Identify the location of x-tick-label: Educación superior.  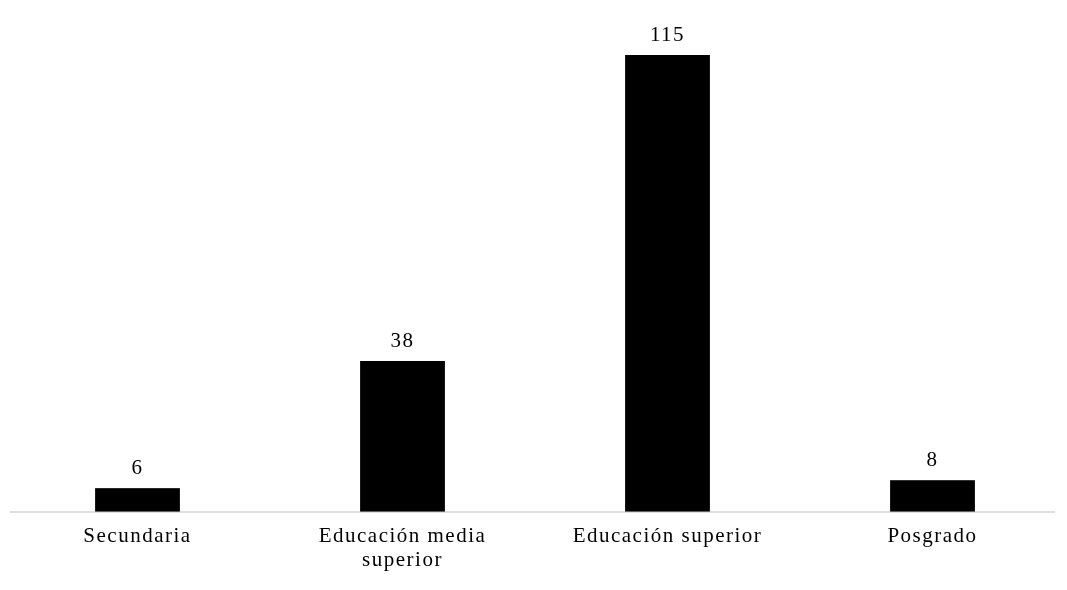
(667, 535).